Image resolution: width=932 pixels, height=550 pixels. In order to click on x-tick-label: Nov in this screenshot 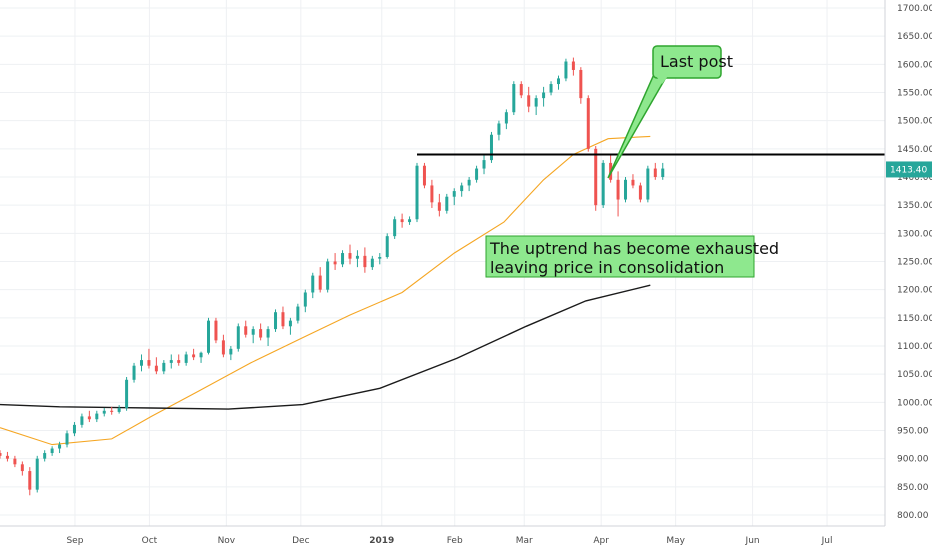, I will do `click(227, 541)`.